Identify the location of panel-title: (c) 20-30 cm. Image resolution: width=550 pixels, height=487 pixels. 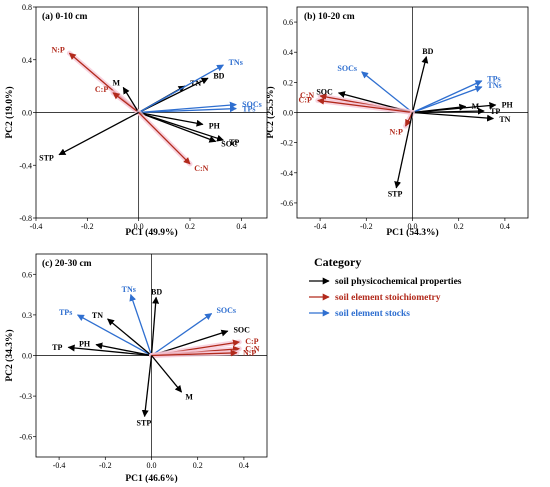
(67, 263).